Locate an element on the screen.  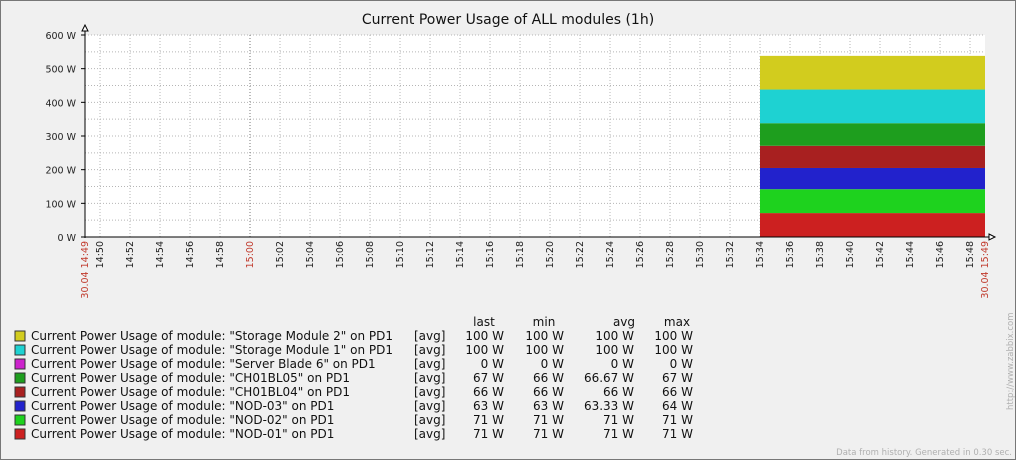
y-tick-label: 600 W is located at coordinates (60, 36).